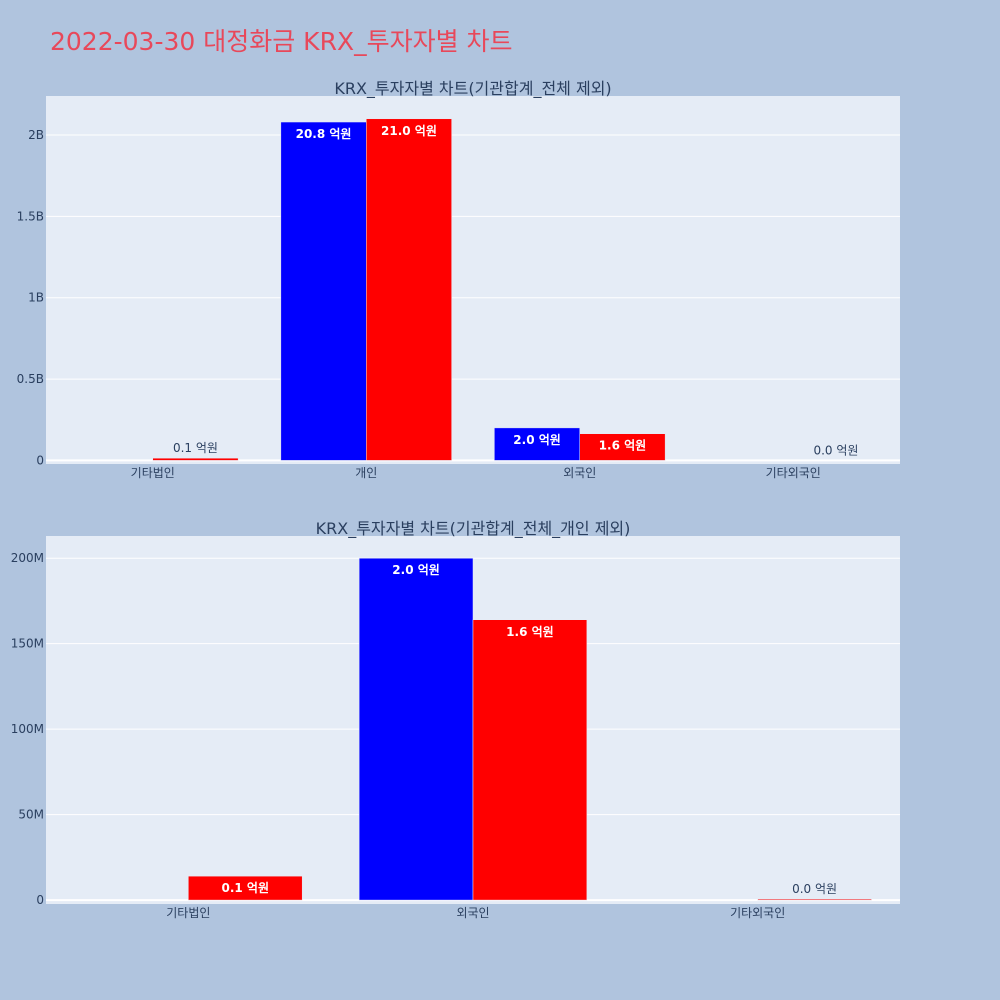 Image resolution: width=1000 pixels, height=1000 pixels. What do you see at coordinates (36, 135) in the screenshot?
I see `y-tick-label: 2B` at bounding box center [36, 135].